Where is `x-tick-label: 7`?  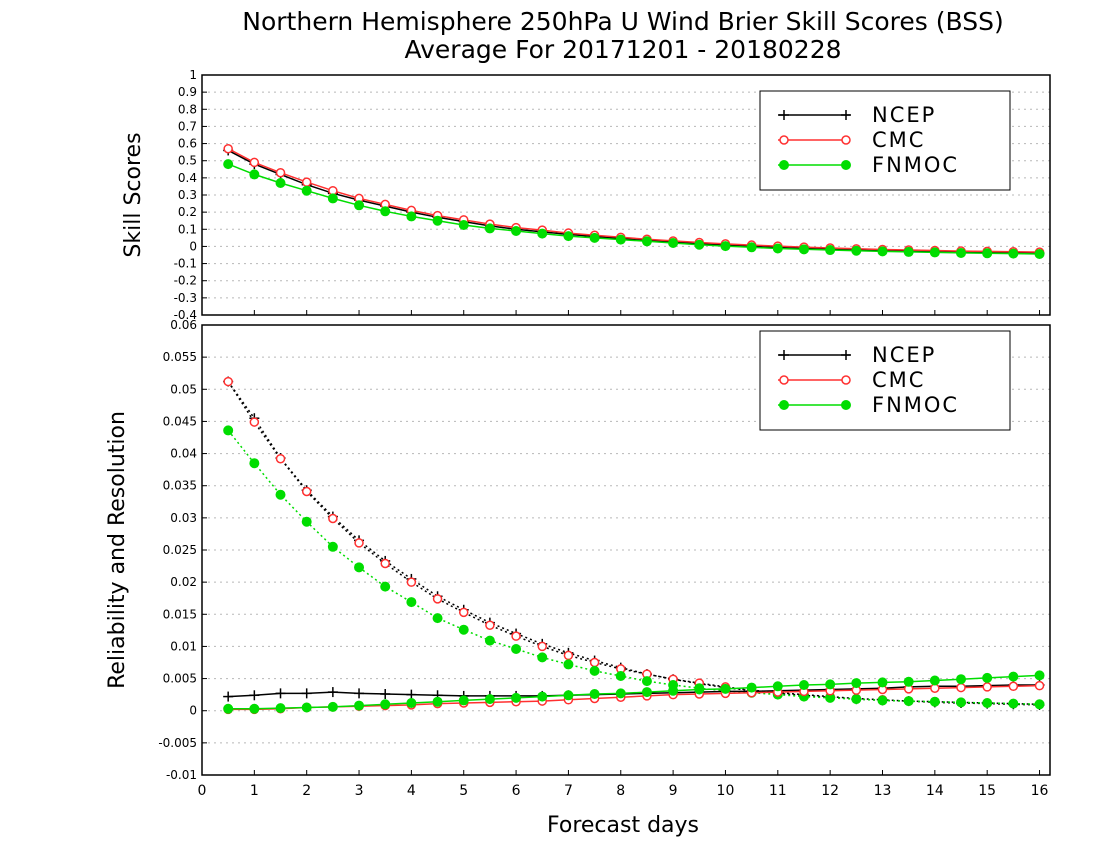 x-tick-label: 7 is located at coordinates (568, 791).